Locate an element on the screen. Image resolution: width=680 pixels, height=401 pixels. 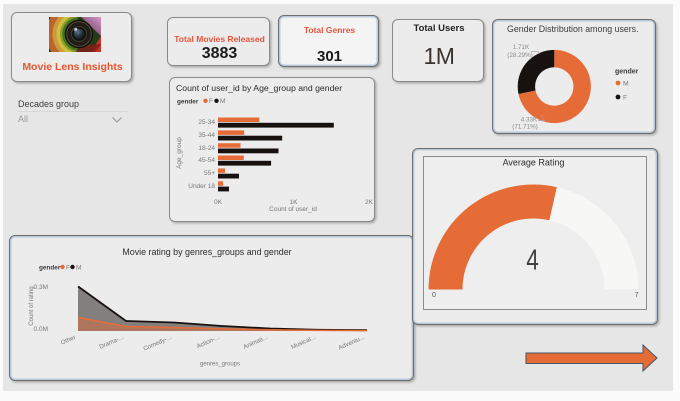
svg-text: (28.29%) is located at coordinates (520, 55).